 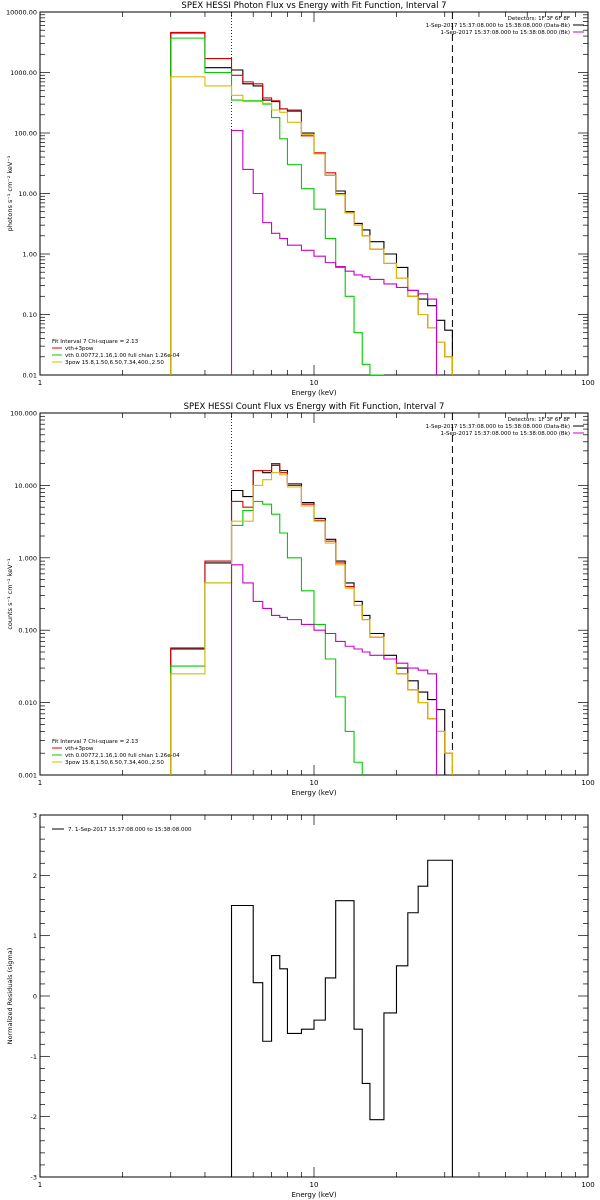 What do you see at coordinates (35, 997) in the screenshot?
I see `y-tick-label: 0` at bounding box center [35, 997].